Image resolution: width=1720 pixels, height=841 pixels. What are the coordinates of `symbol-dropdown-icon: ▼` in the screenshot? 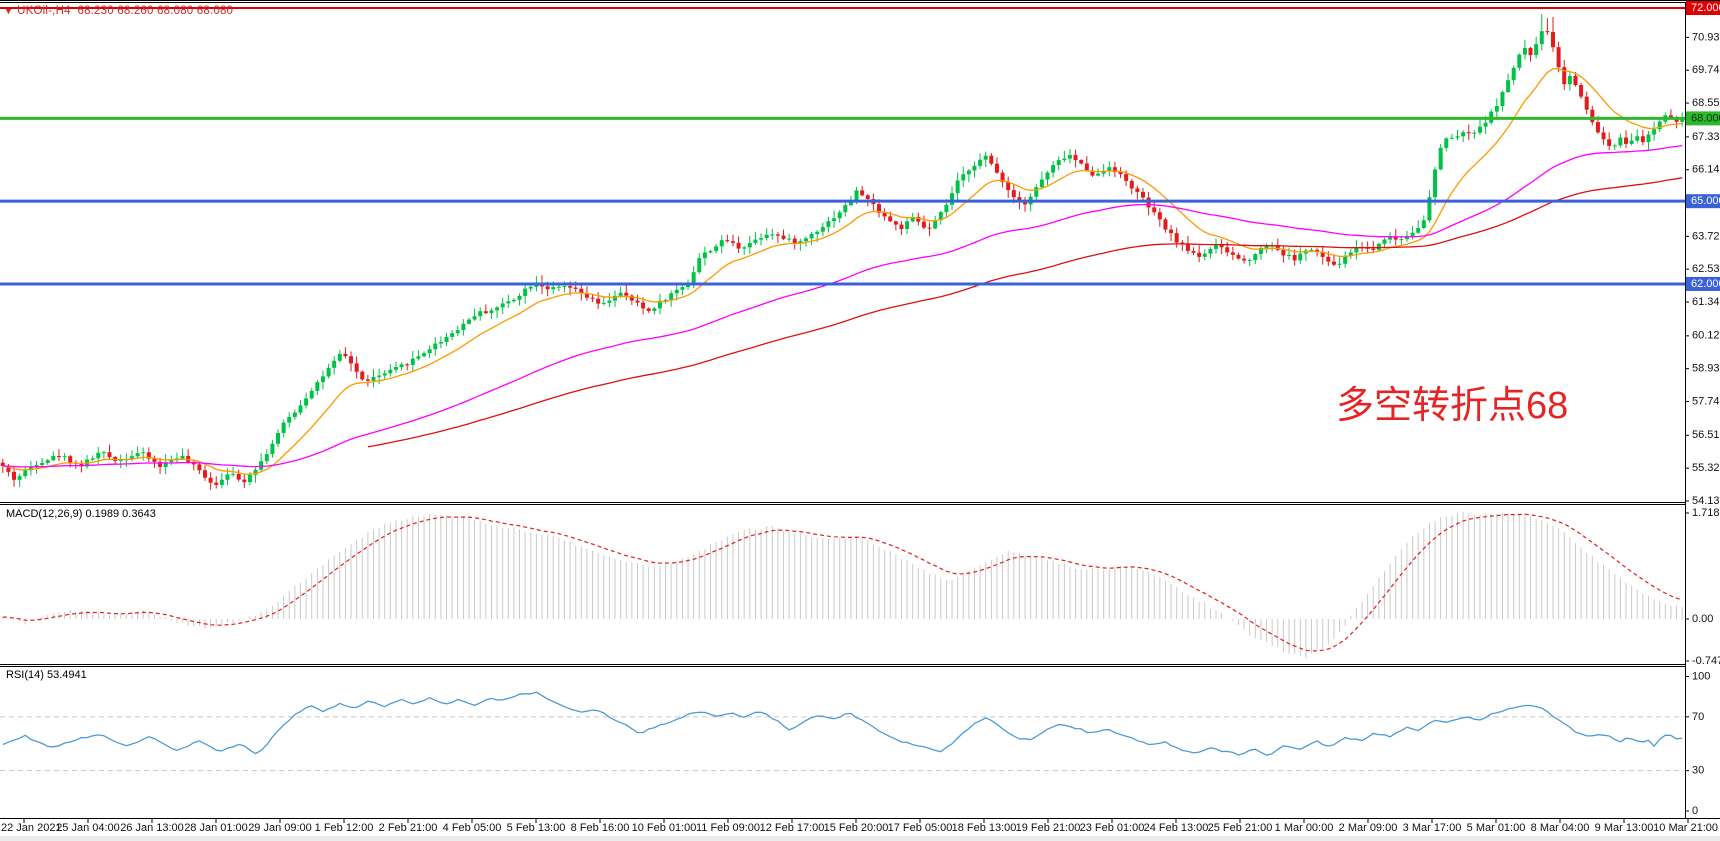 It's located at (9, 11).